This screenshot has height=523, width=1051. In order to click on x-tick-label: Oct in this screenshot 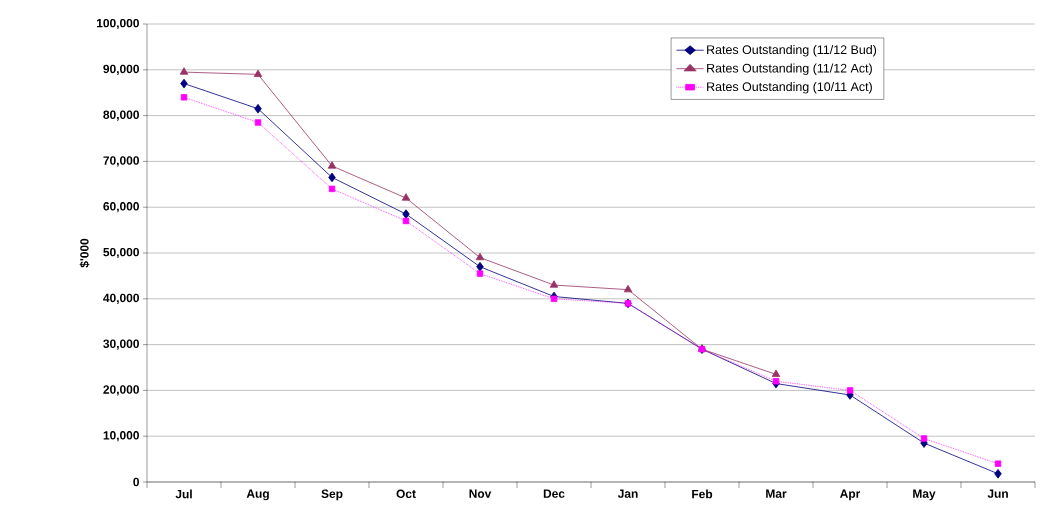, I will do `click(406, 493)`.